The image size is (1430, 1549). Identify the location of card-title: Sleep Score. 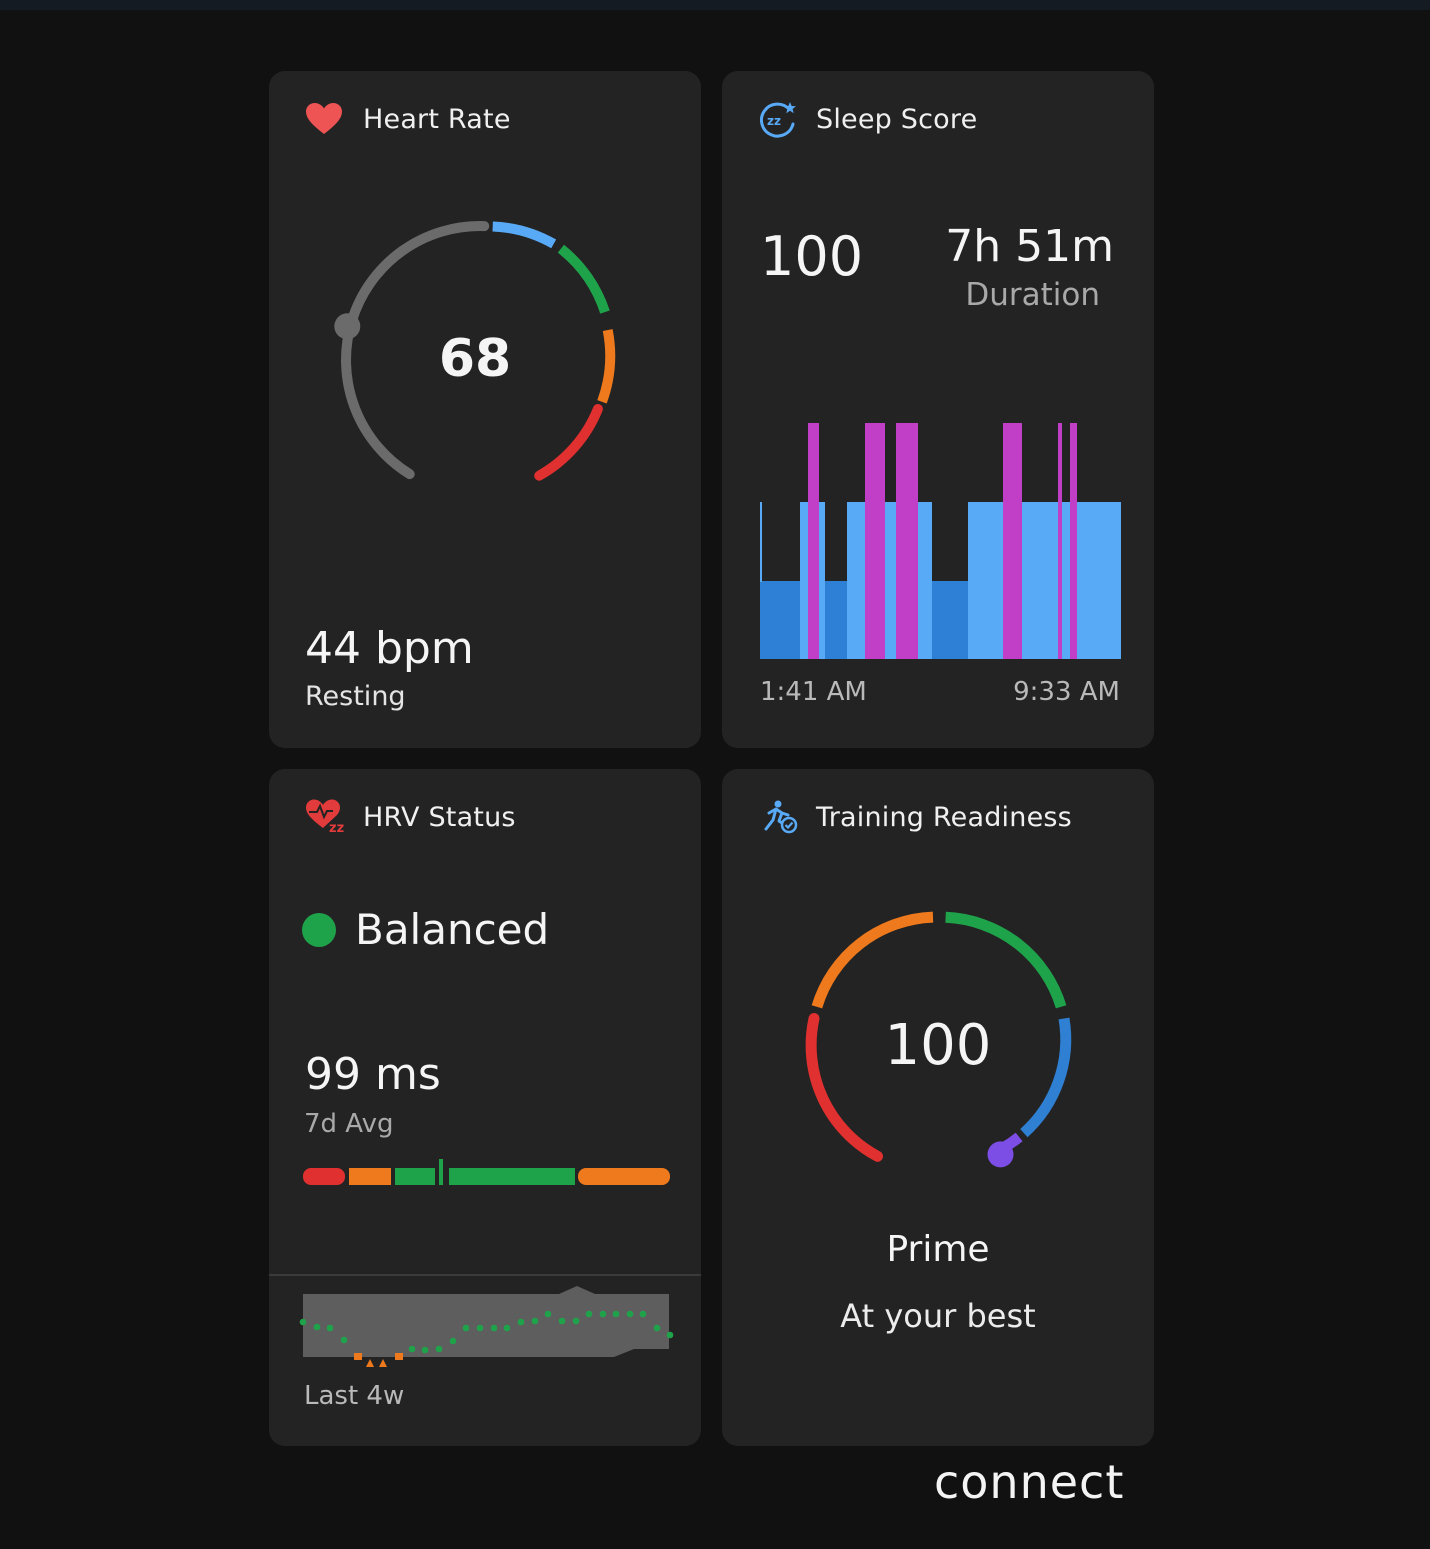
(897, 119).